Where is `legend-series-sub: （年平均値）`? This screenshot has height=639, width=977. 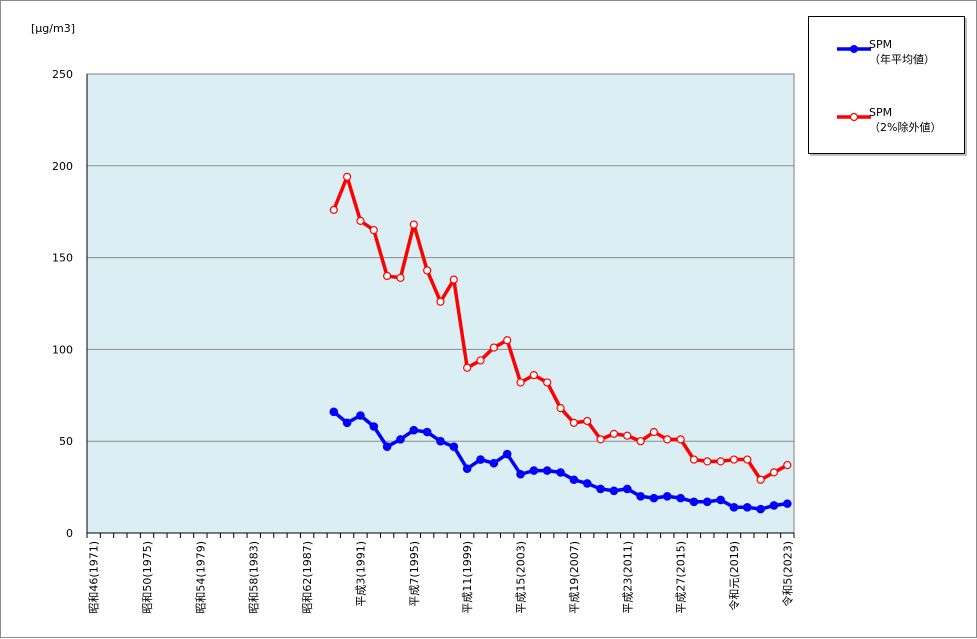 legend-series-sub: （年平均値） is located at coordinates (902, 59).